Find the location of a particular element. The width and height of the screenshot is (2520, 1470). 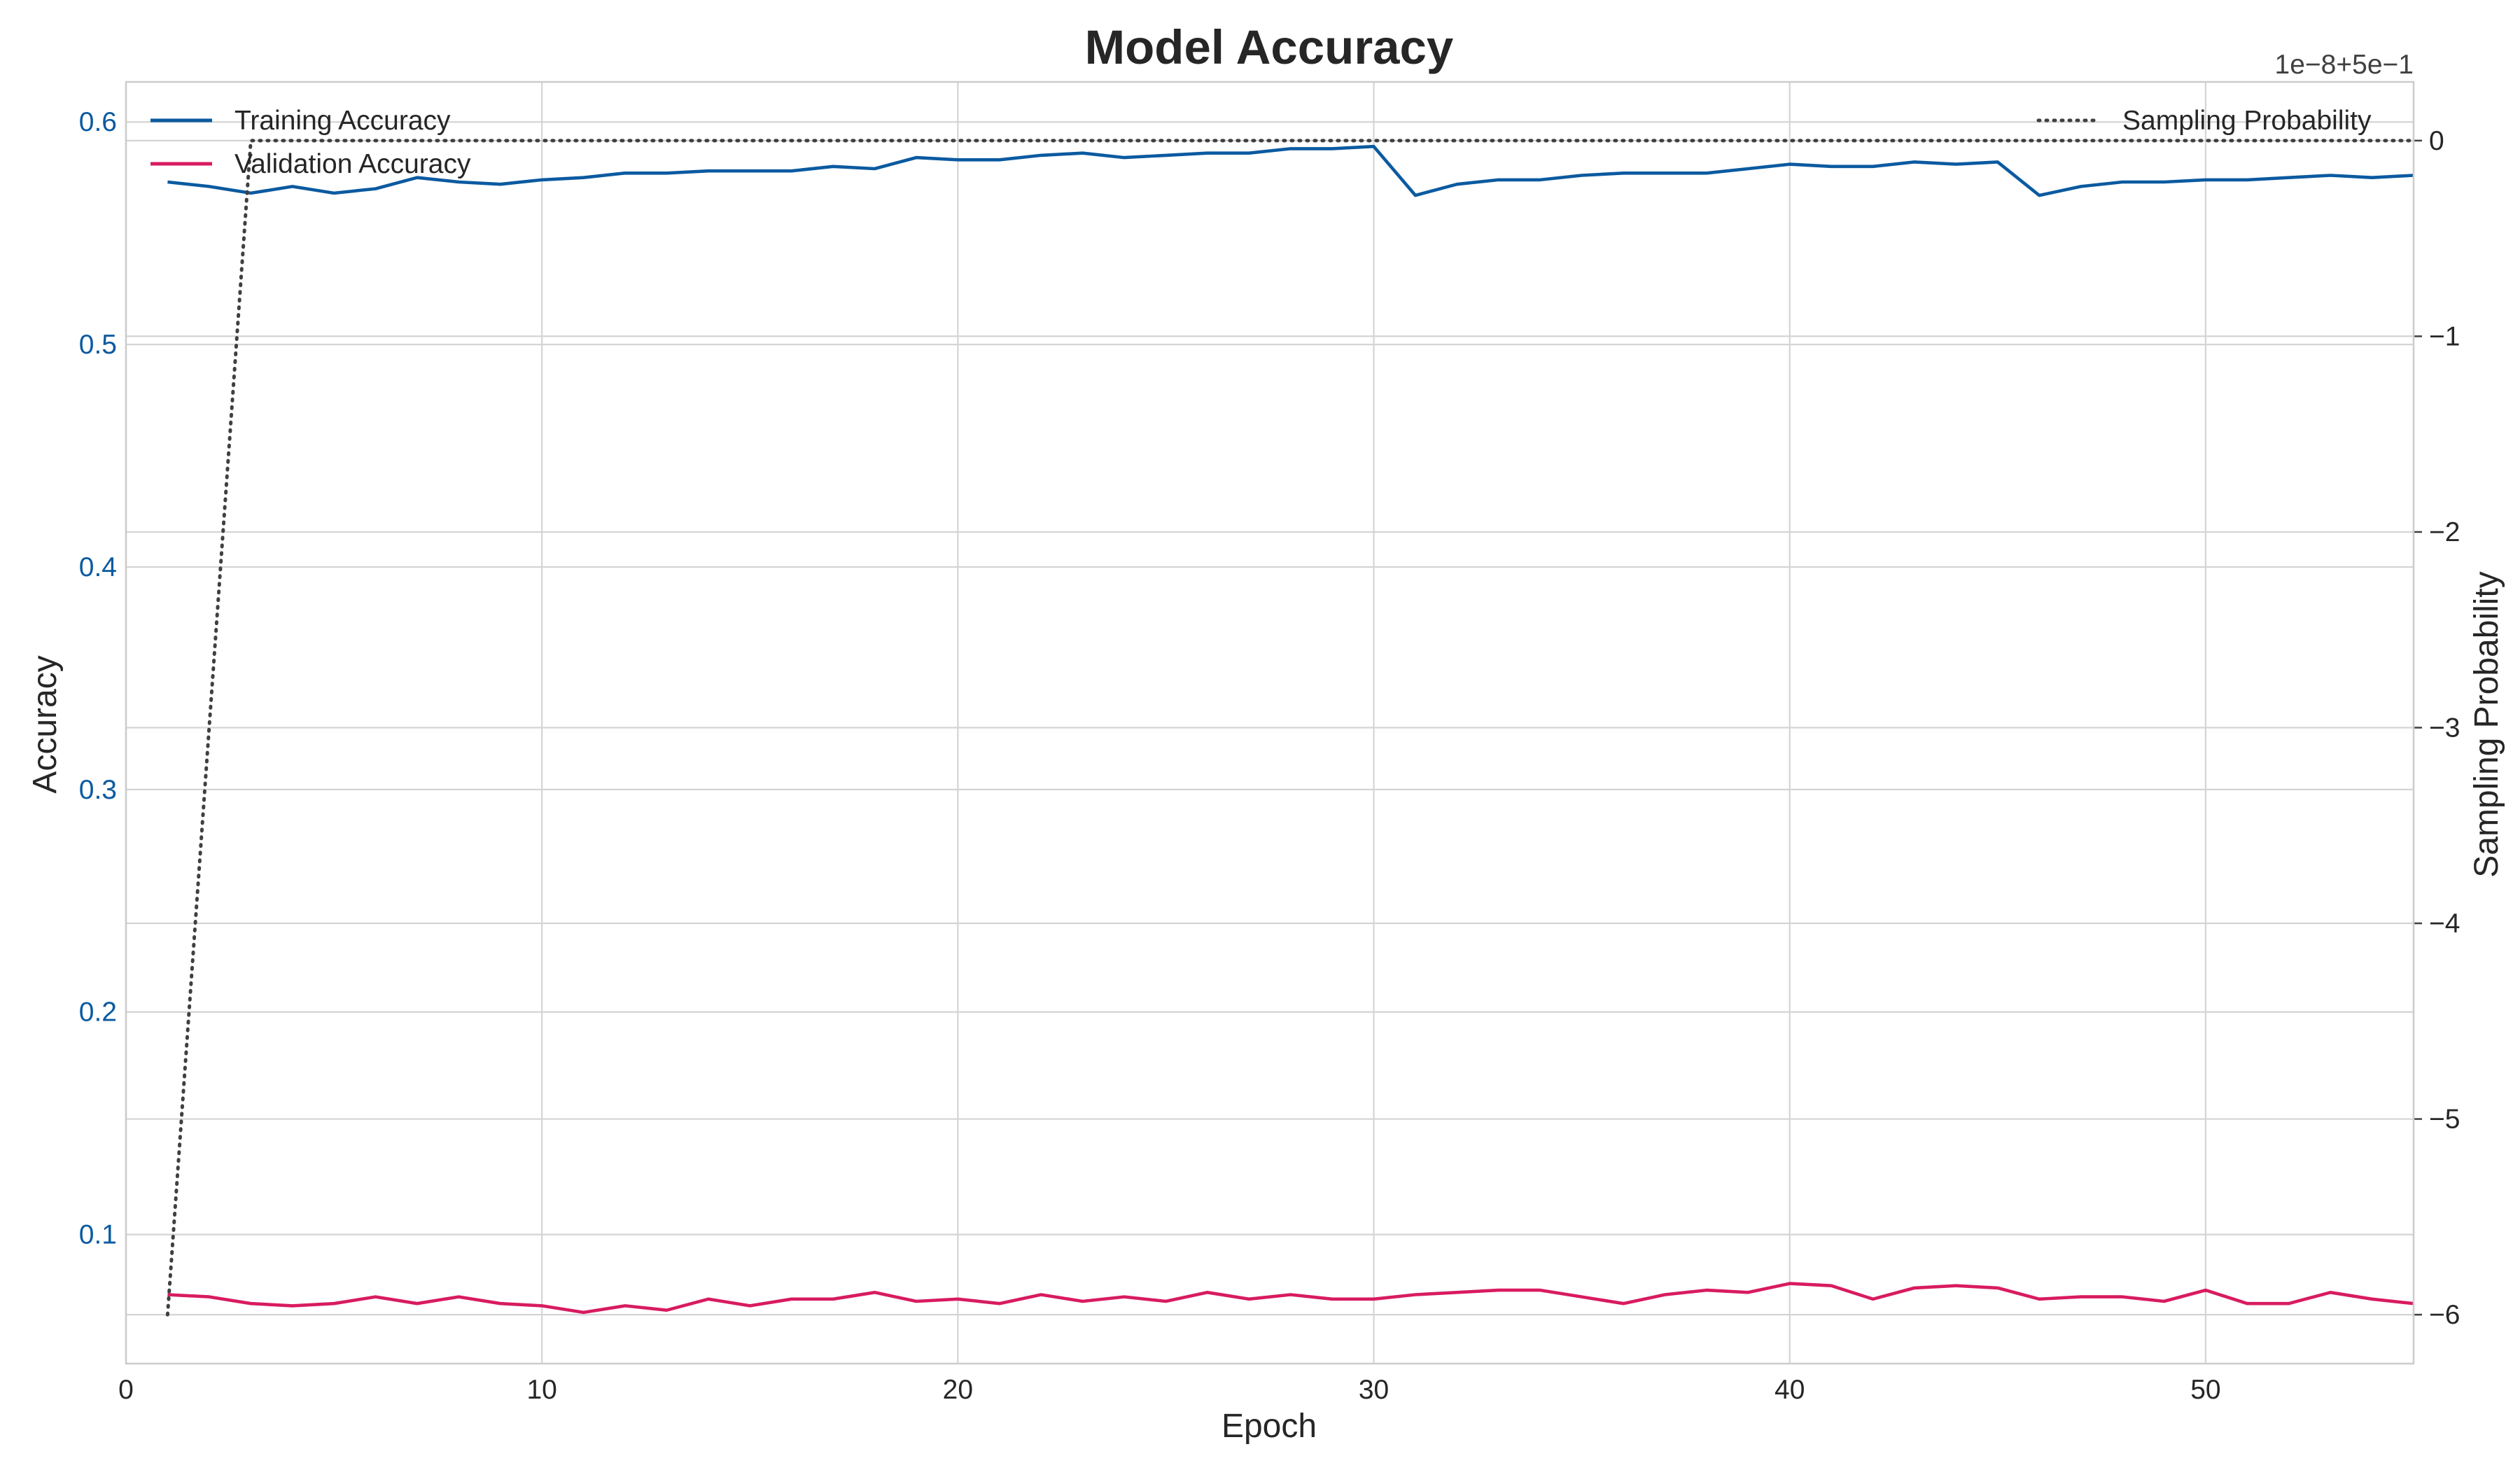

legend-left: Training Accuracy Validation Accuracy is located at coordinates (310, 142).